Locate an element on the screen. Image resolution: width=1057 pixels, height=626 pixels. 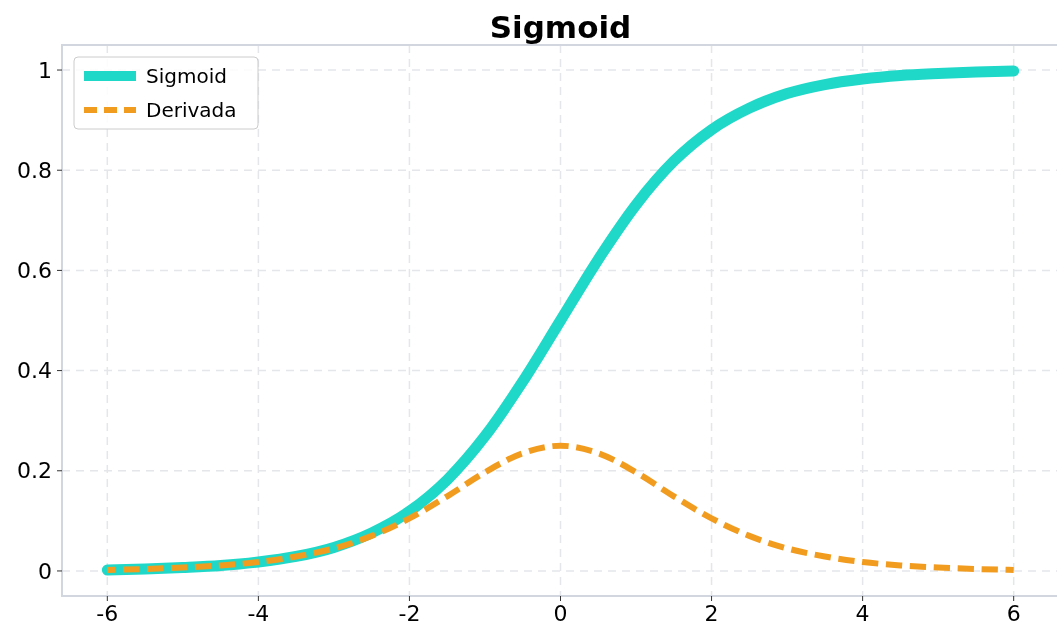
x-tick-label: -4 is located at coordinates (258, 613).